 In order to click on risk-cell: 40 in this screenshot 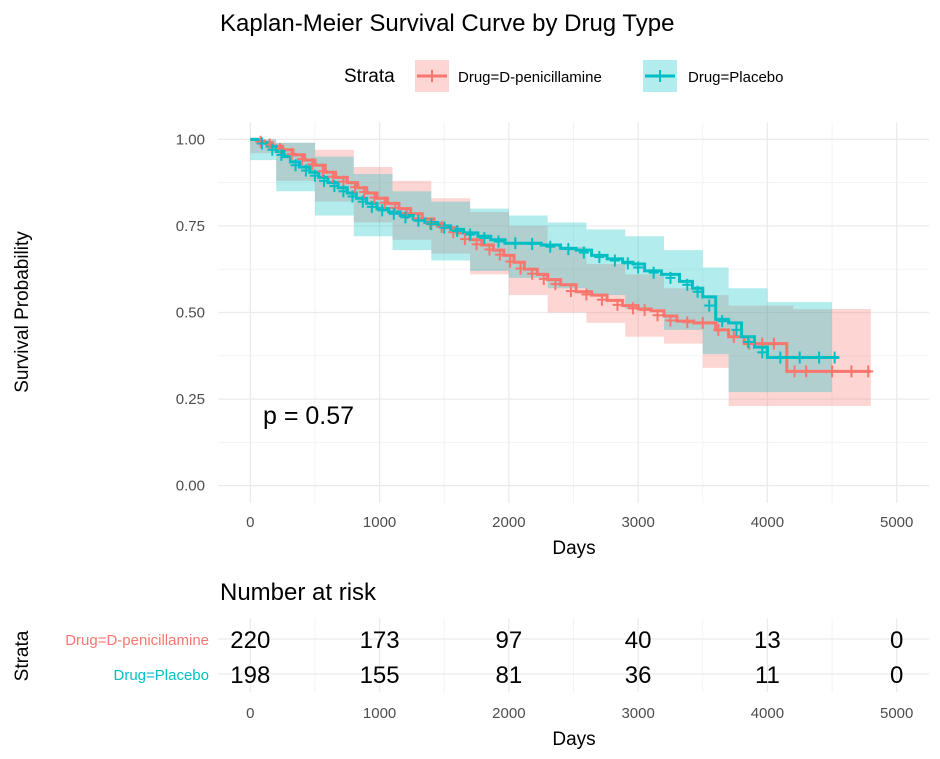, I will do `click(638, 640)`.